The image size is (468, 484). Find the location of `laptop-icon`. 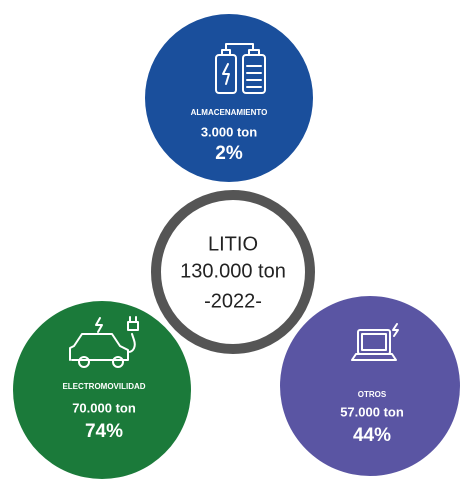

laptop-icon is located at coordinates (375, 342).